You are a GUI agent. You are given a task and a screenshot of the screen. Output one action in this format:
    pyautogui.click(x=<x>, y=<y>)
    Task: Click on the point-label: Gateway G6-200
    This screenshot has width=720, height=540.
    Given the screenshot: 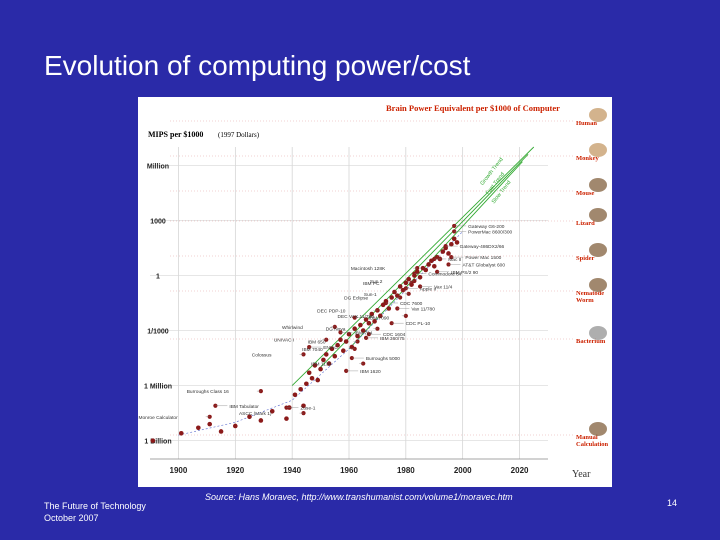 What is the action you would take?
    pyautogui.click(x=486, y=227)
    